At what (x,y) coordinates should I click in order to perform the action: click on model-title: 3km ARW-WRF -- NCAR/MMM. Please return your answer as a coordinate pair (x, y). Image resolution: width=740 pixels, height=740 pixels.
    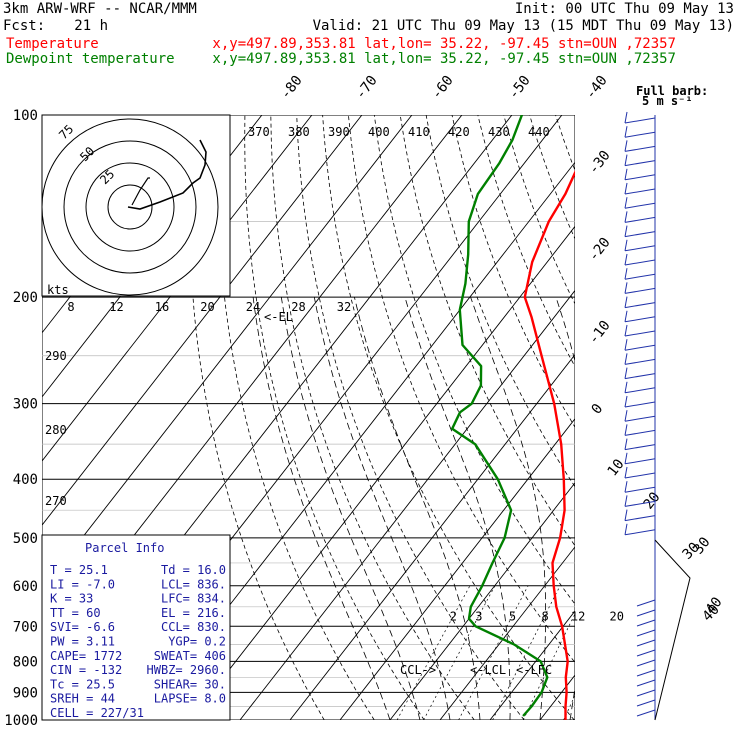
    Looking at the image, I should click on (100, 9).